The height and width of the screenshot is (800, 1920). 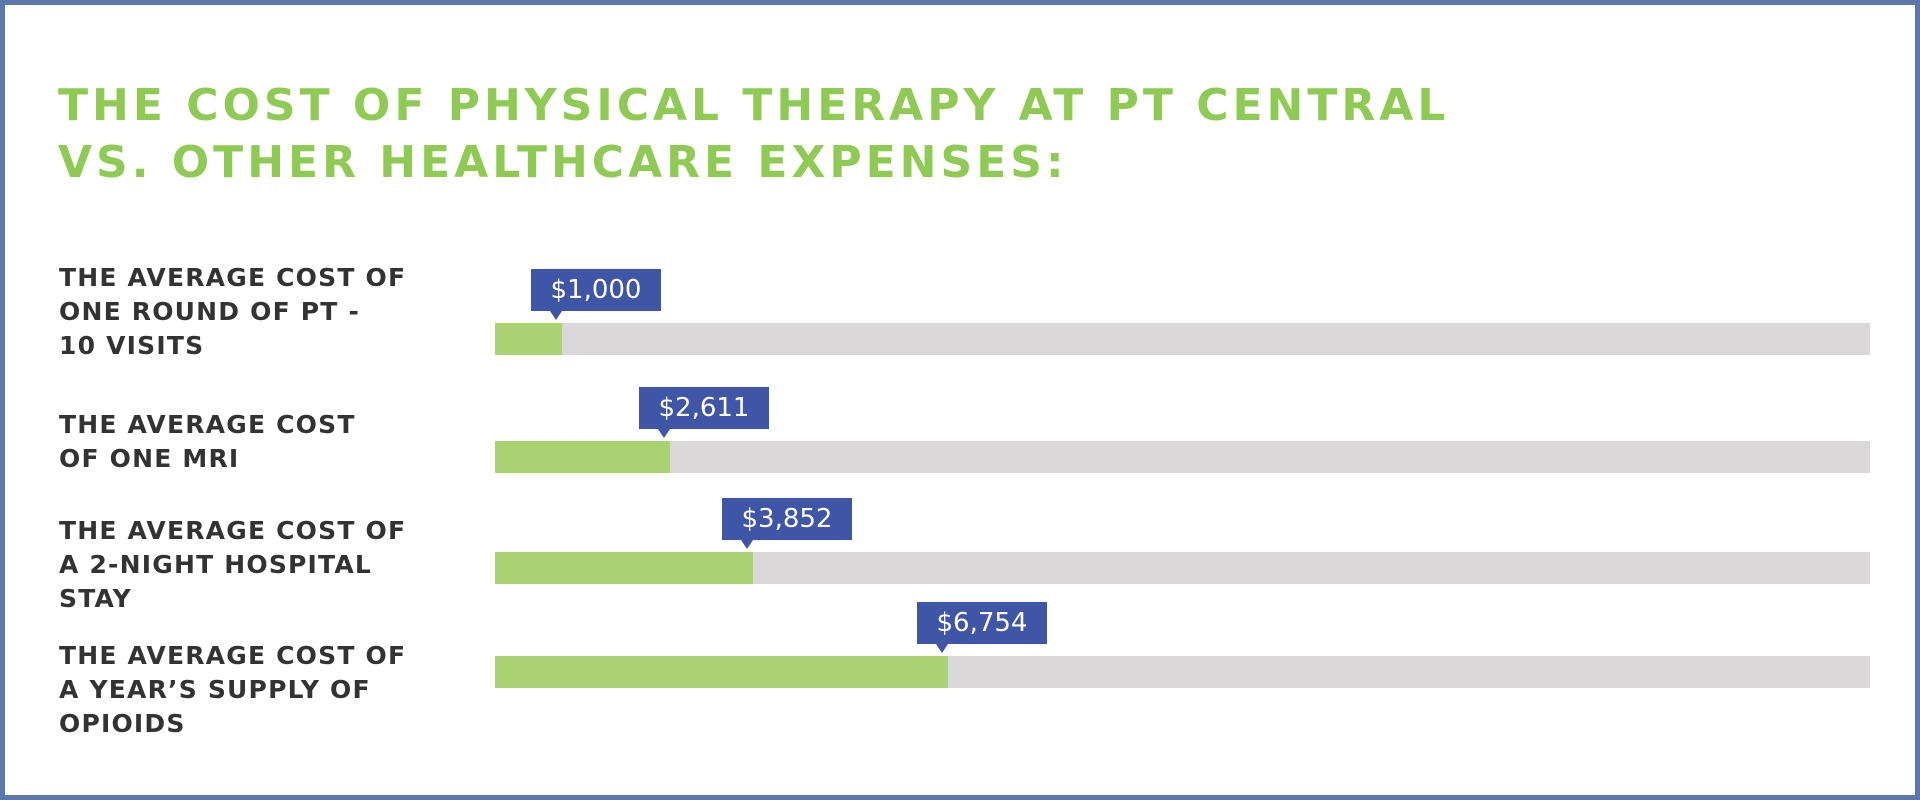 I want to click on row-label-line: THE AVERAGE COST, so click(x=207, y=424).